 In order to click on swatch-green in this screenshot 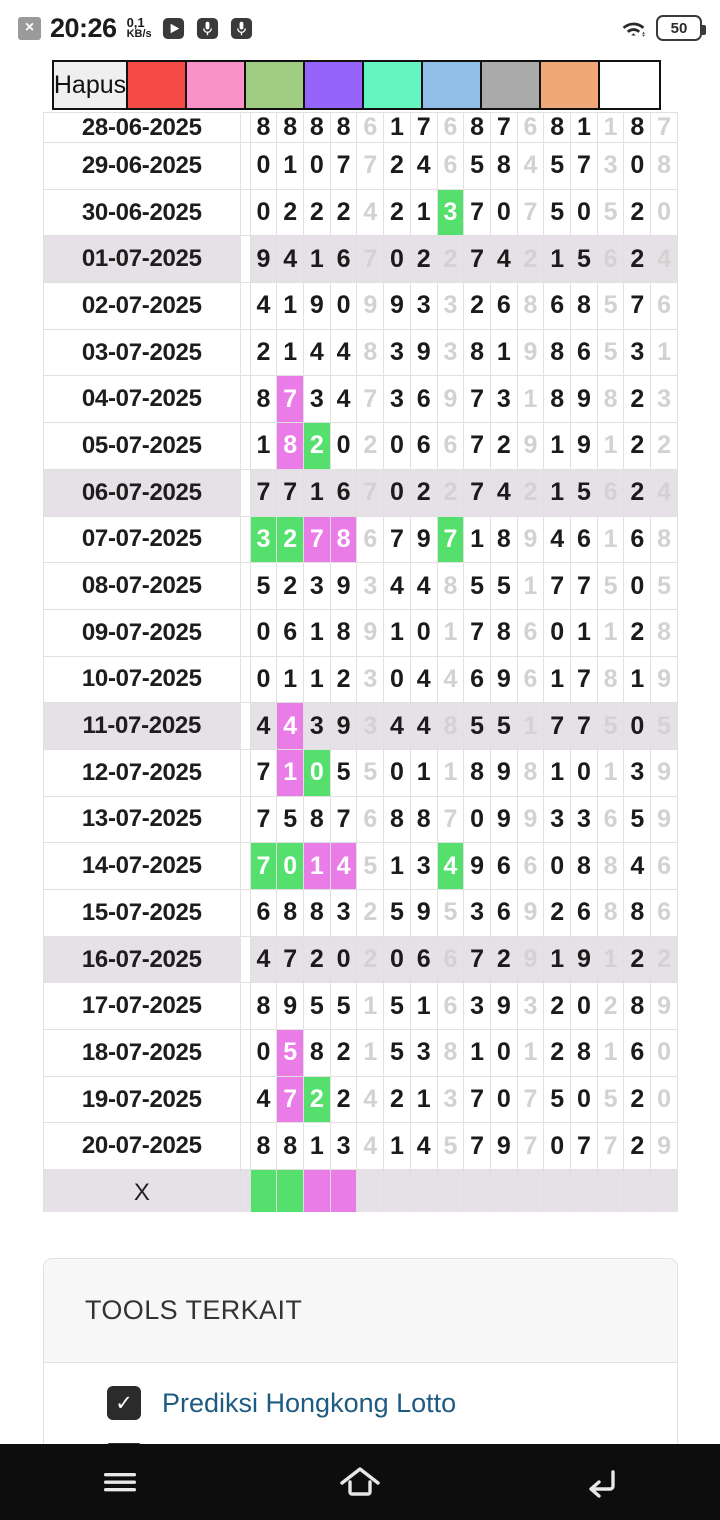, I will do `click(275, 85)`.